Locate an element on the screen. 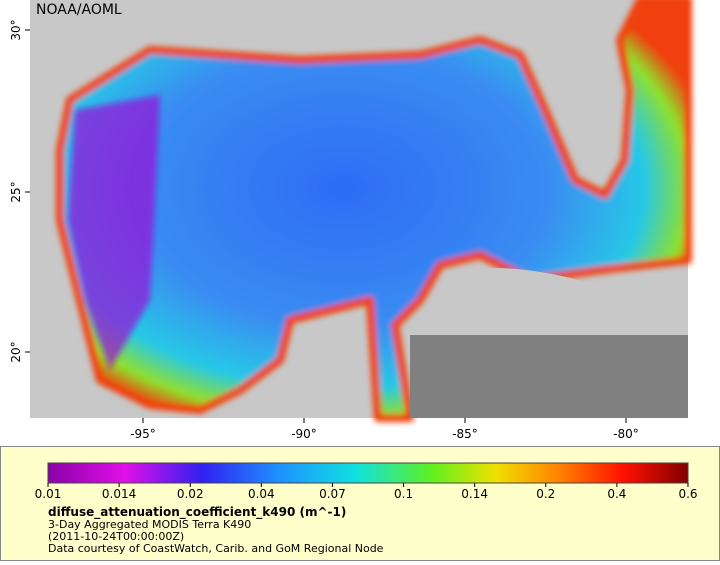  time: (2011-10-24T00:00:00Z) is located at coordinates (116, 536).